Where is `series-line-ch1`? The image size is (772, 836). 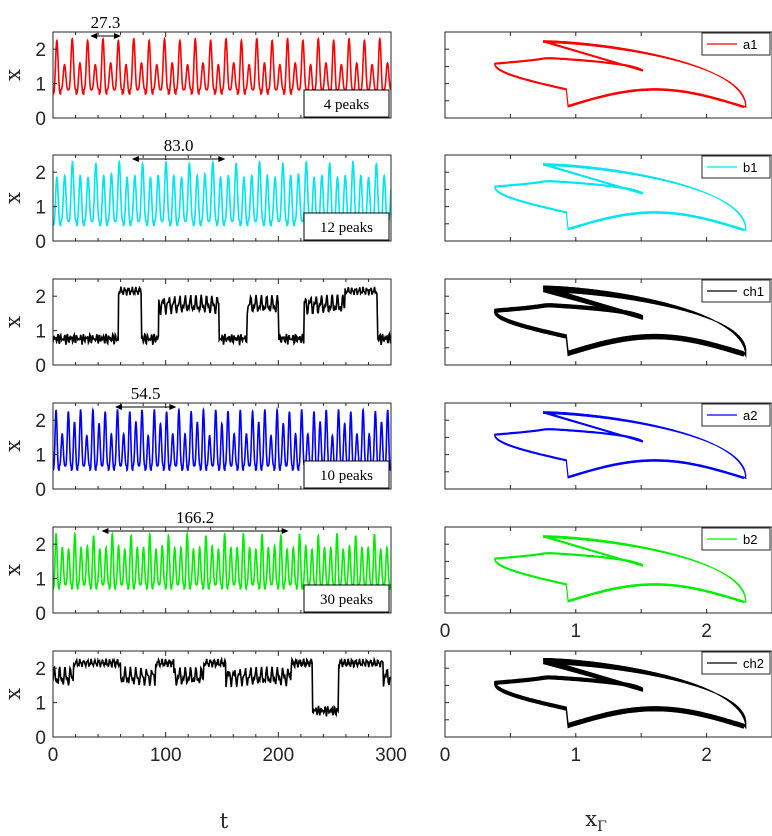
series-line-ch1 is located at coordinates (222, 315).